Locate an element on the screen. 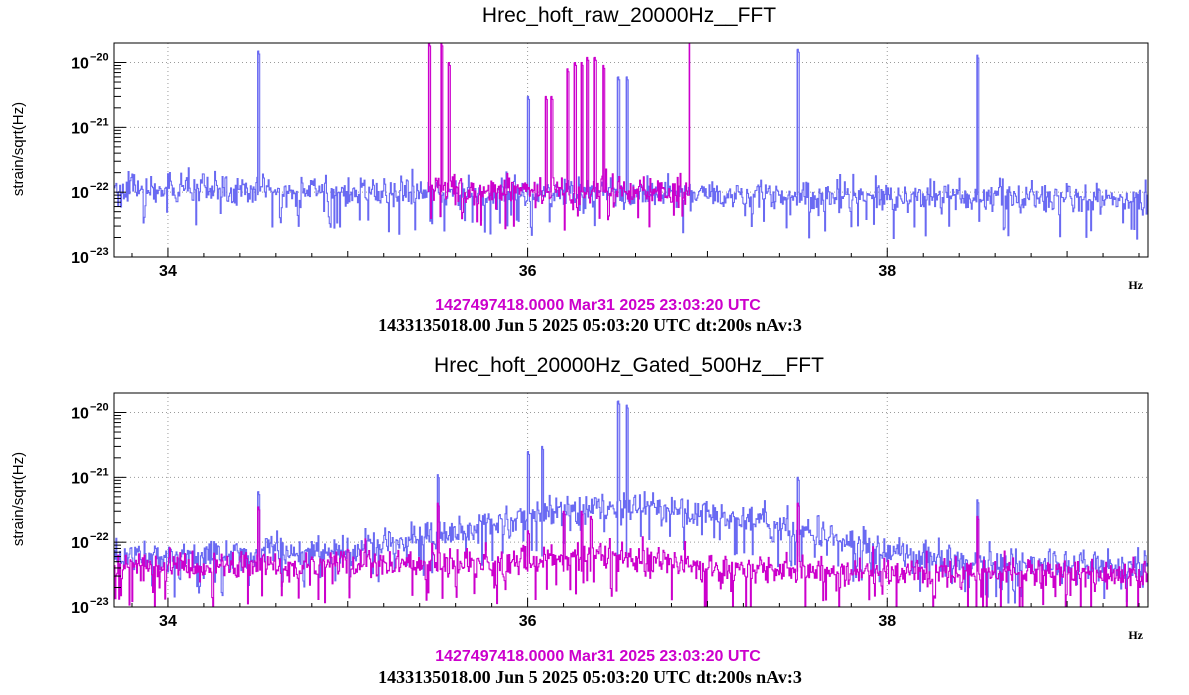  panel-title: Hrec_hoft_raw_20000Hz__FFT is located at coordinates (629, 15).